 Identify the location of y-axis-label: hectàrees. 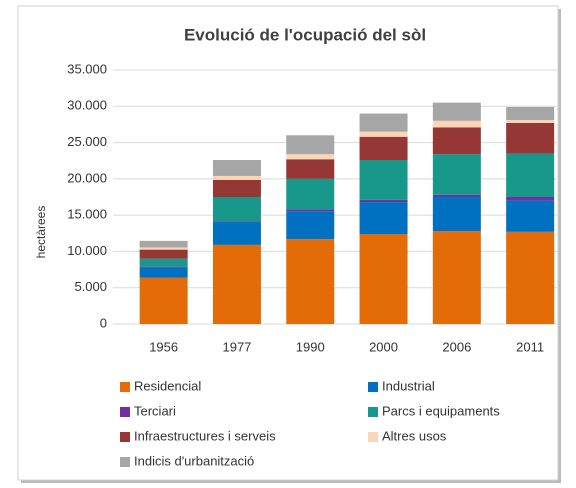
(41, 232).